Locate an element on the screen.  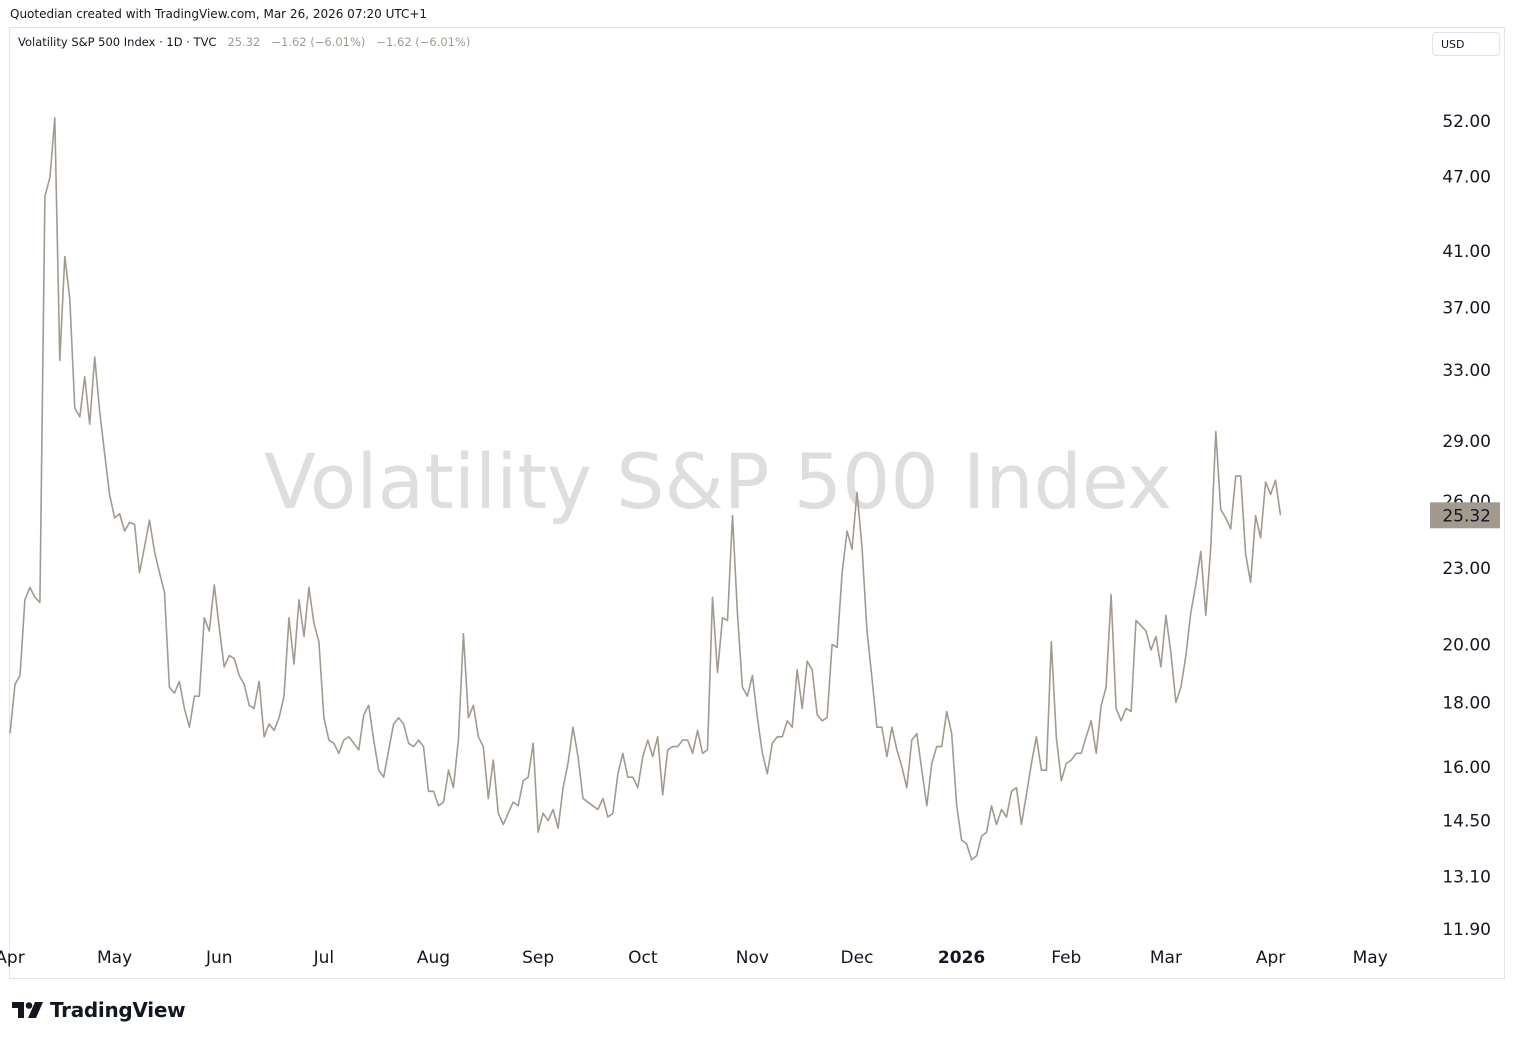
y-tick-label: 41.00 is located at coordinates (1466, 252).